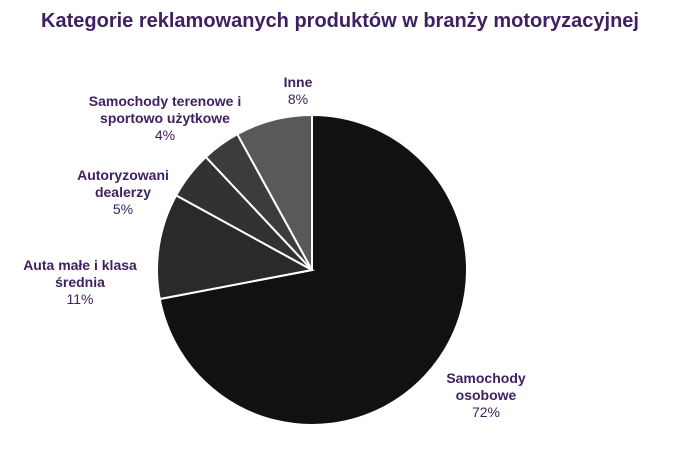 The width and height of the screenshot is (680, 457). Describe the element at coordinates (165, 109) in the screenshot. I see `category-label: Samochody terenowe i sportowo użytkowe` at that location.